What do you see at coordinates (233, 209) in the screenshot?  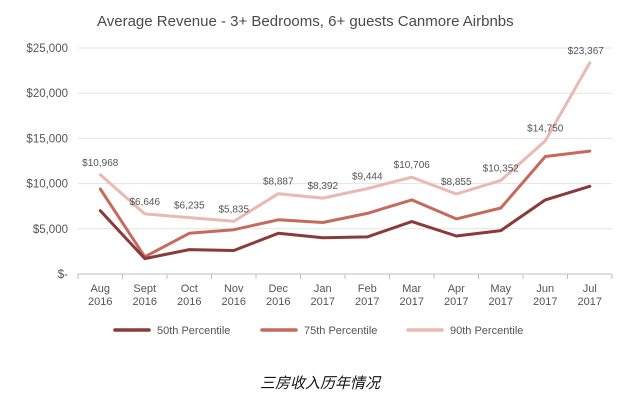 I see `data-label: $5,835` at bounding box center [233, 209].